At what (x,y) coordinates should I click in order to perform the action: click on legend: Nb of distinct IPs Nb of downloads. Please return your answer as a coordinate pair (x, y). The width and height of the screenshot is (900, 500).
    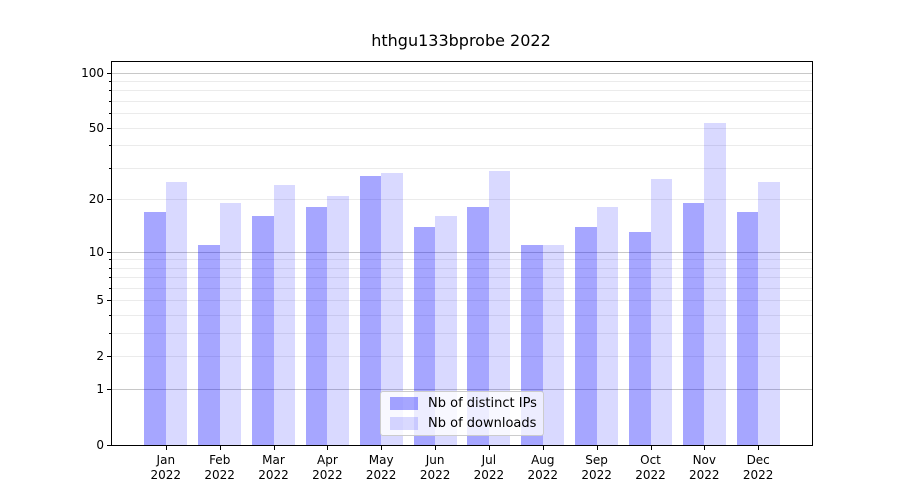
    Looking at the image, I should click on (462, 413).